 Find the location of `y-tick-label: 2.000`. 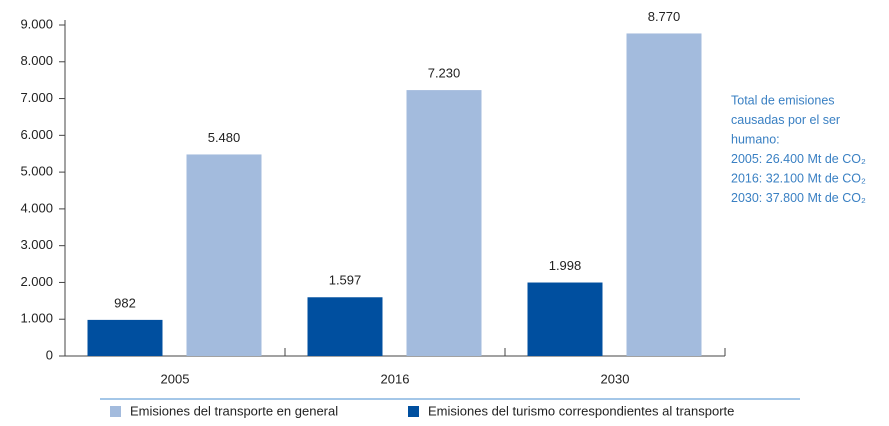

y-tick-label: 2.000 is located at coordinates (36, 281).